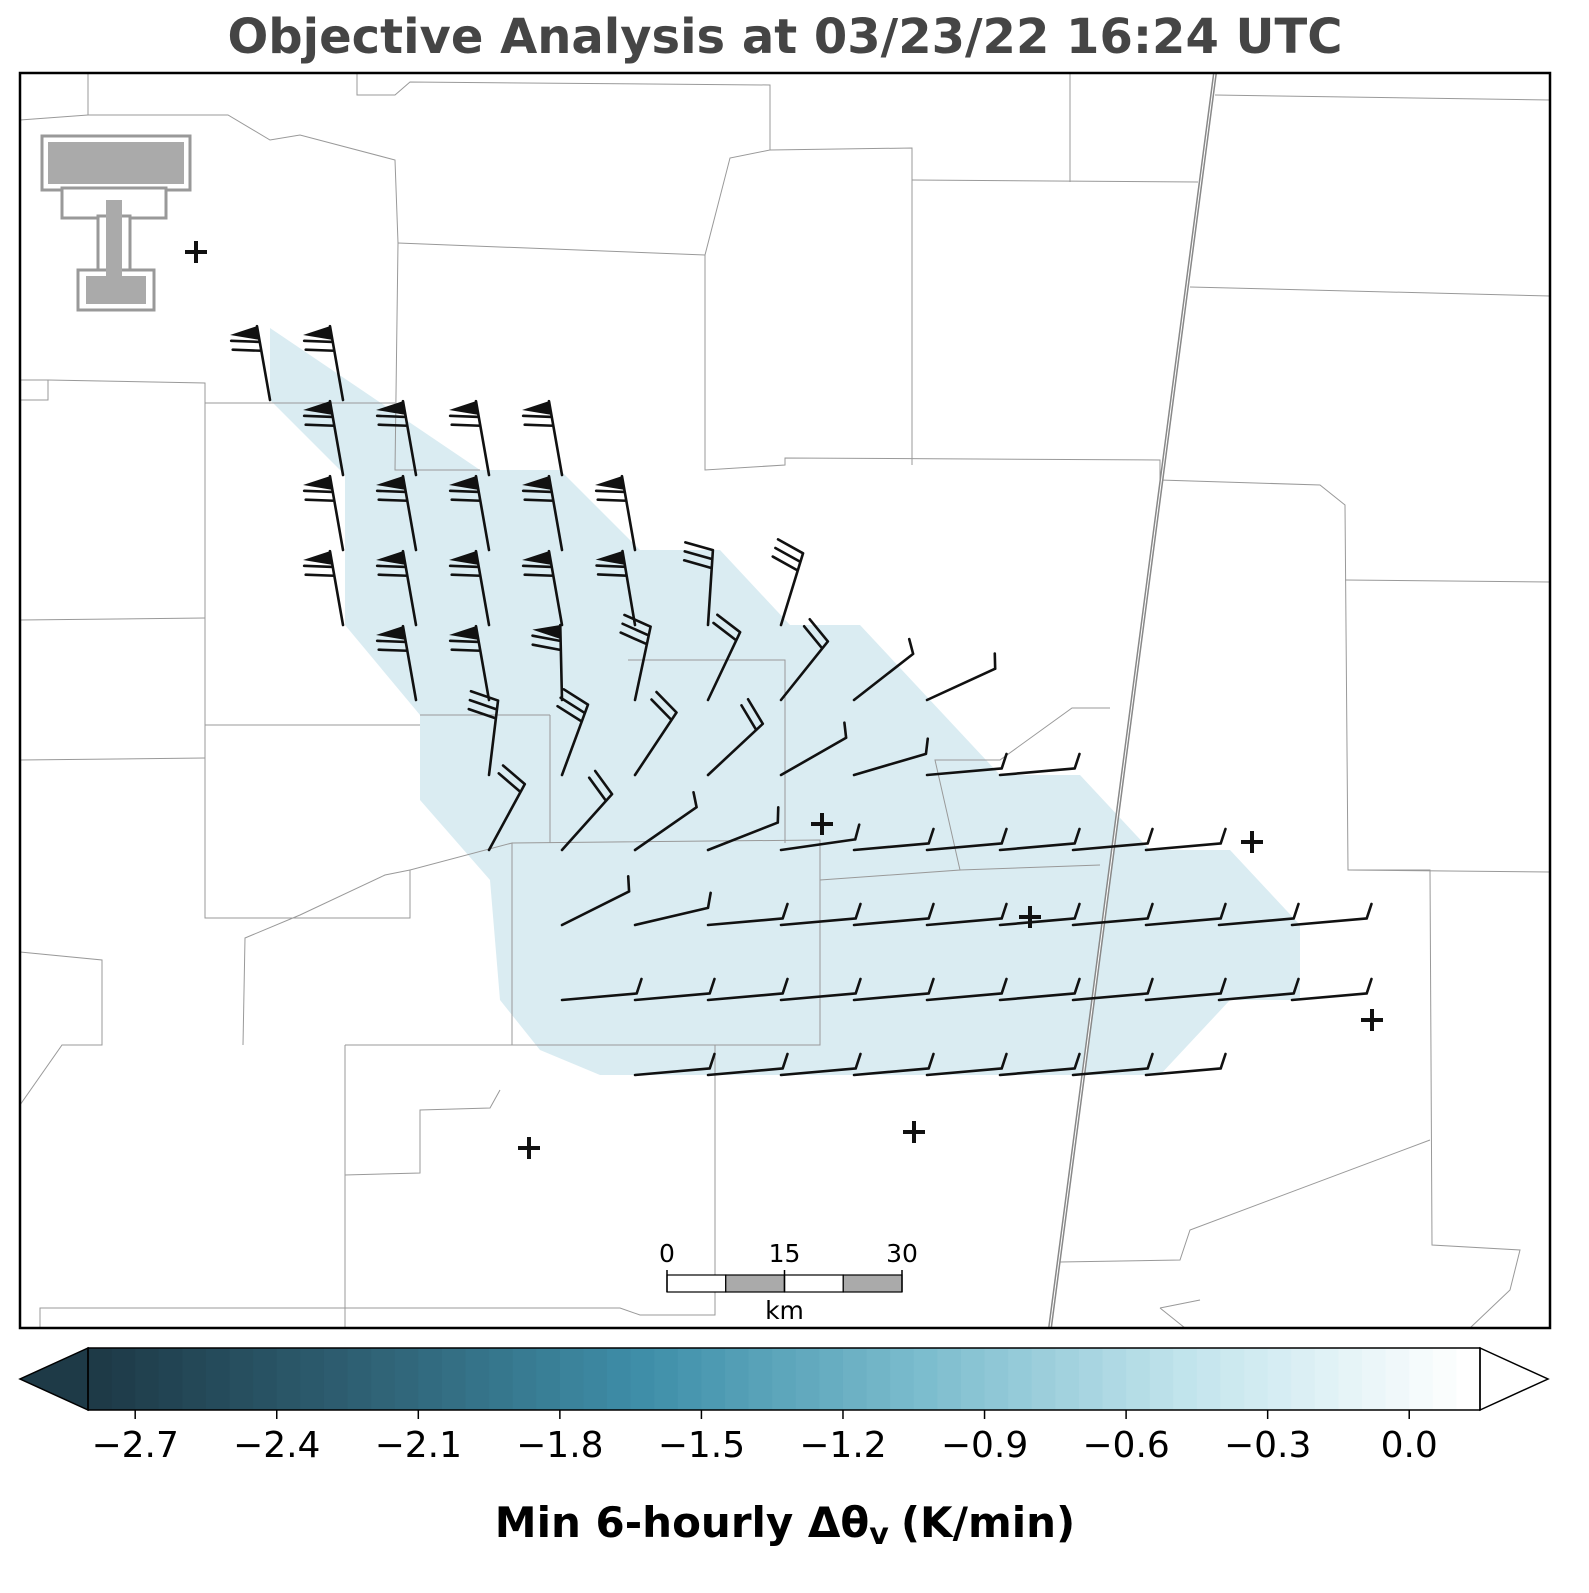 Image resolution: width=1589 pixels, height=1593 pixels. Describe the element at coordinates (785, 1253) in the screenshot. I see `scale-tick-label: 15` at that location.